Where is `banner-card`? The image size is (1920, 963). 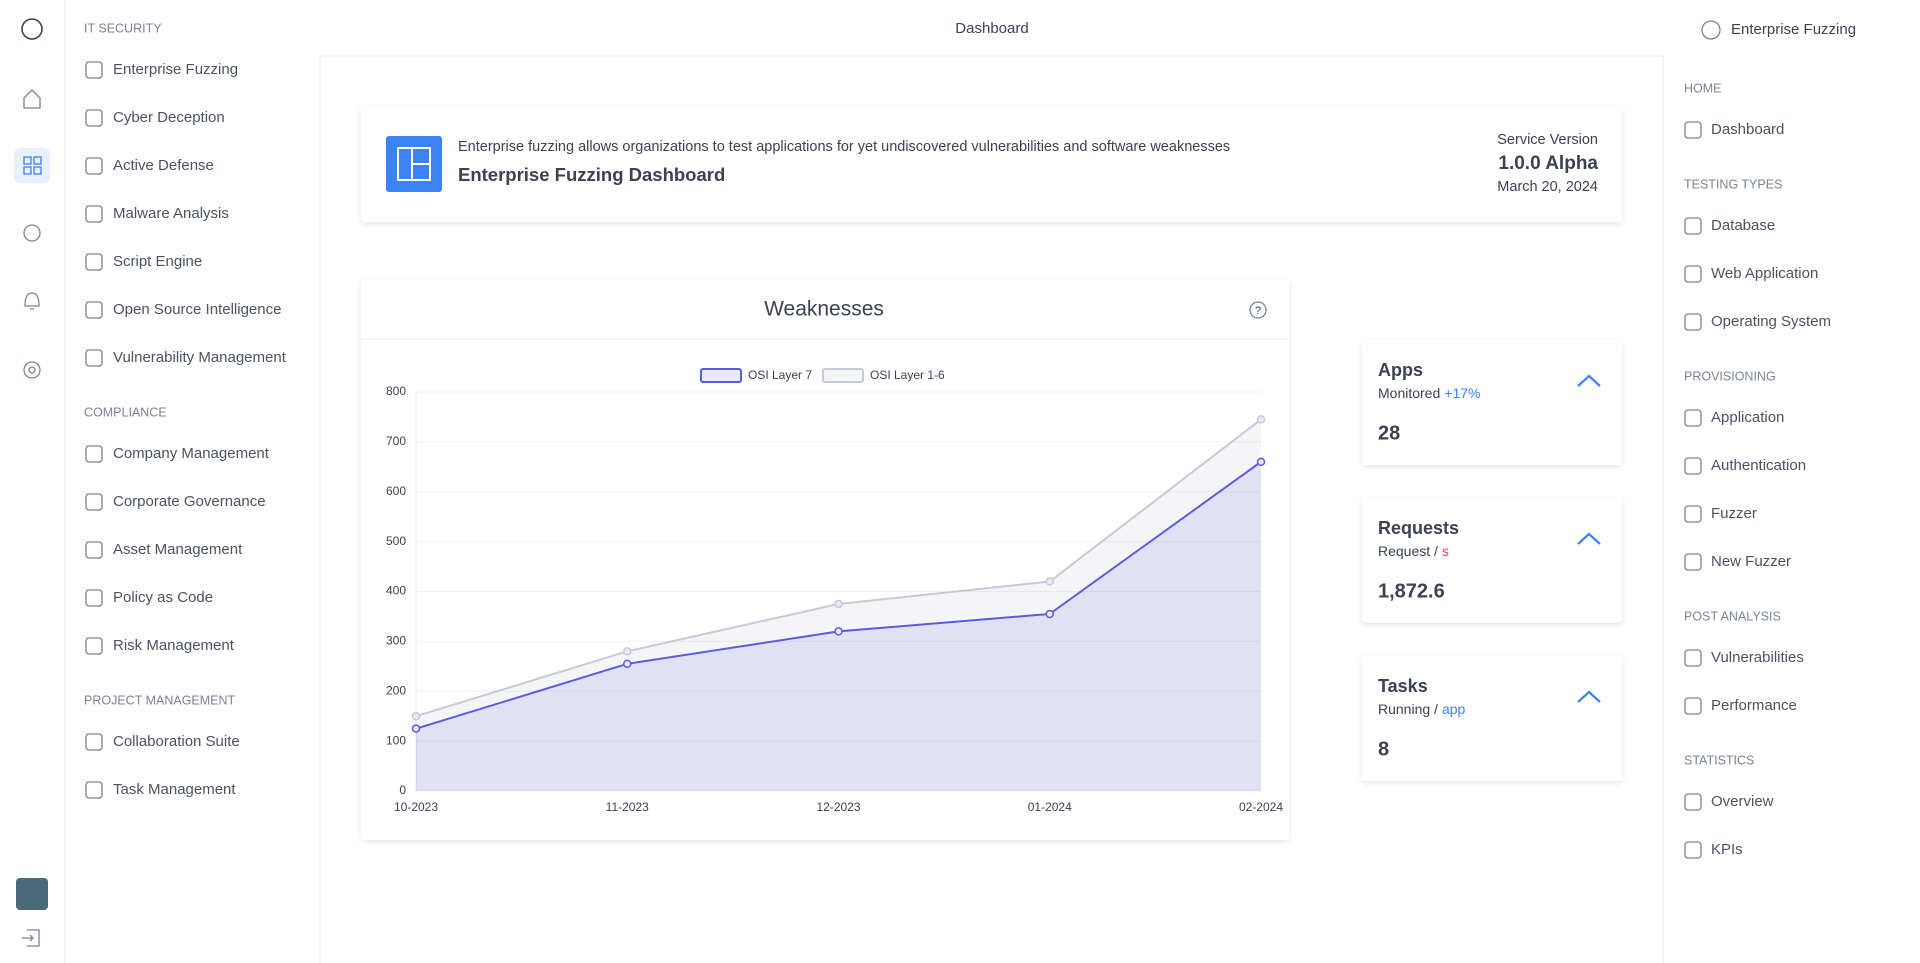
banner-card is located at coordinates (991, 164).